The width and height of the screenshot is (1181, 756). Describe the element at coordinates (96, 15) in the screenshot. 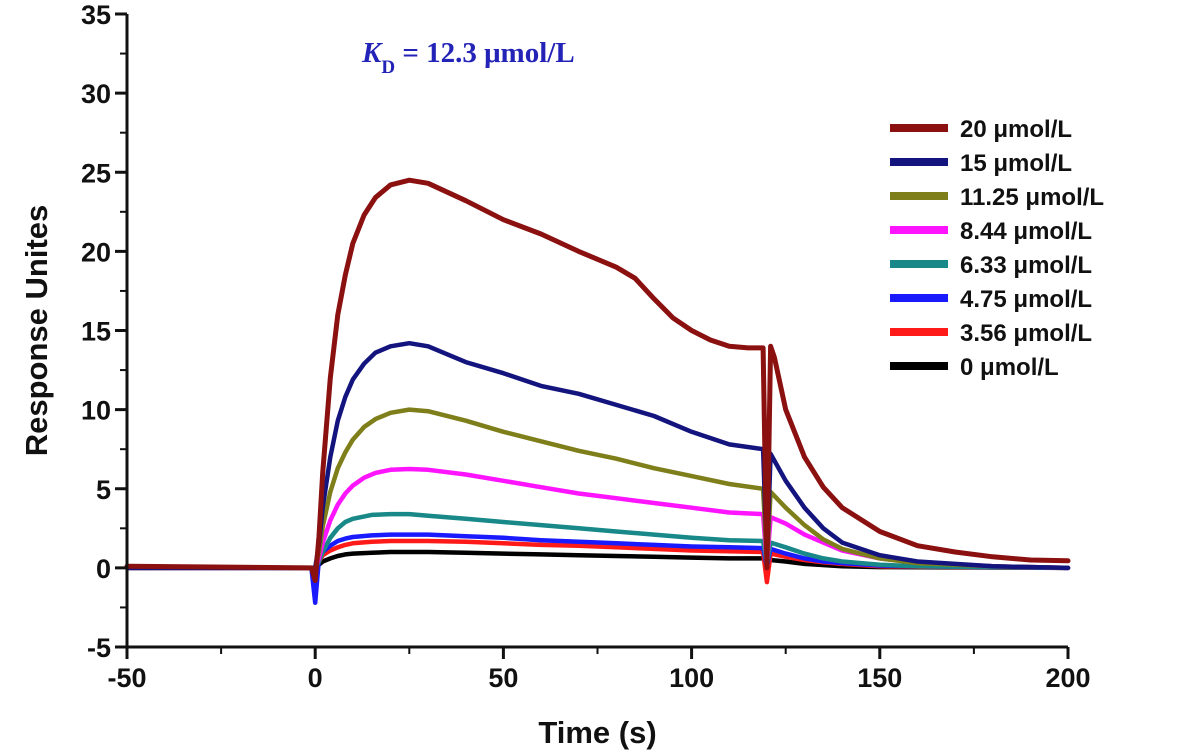

I see `y-tick-label: 35` at that location.